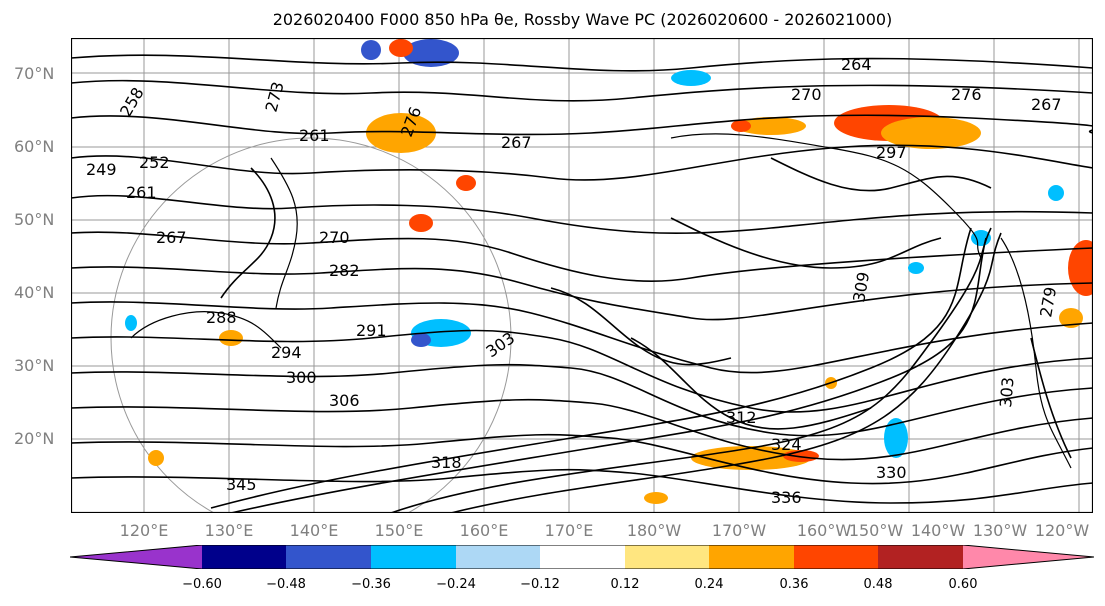 The height and width of the screenshot is (606, 1105). Describe the element at coordinates (569, 530) in the screenshot. I see `lon-label: 170°E` at that location.